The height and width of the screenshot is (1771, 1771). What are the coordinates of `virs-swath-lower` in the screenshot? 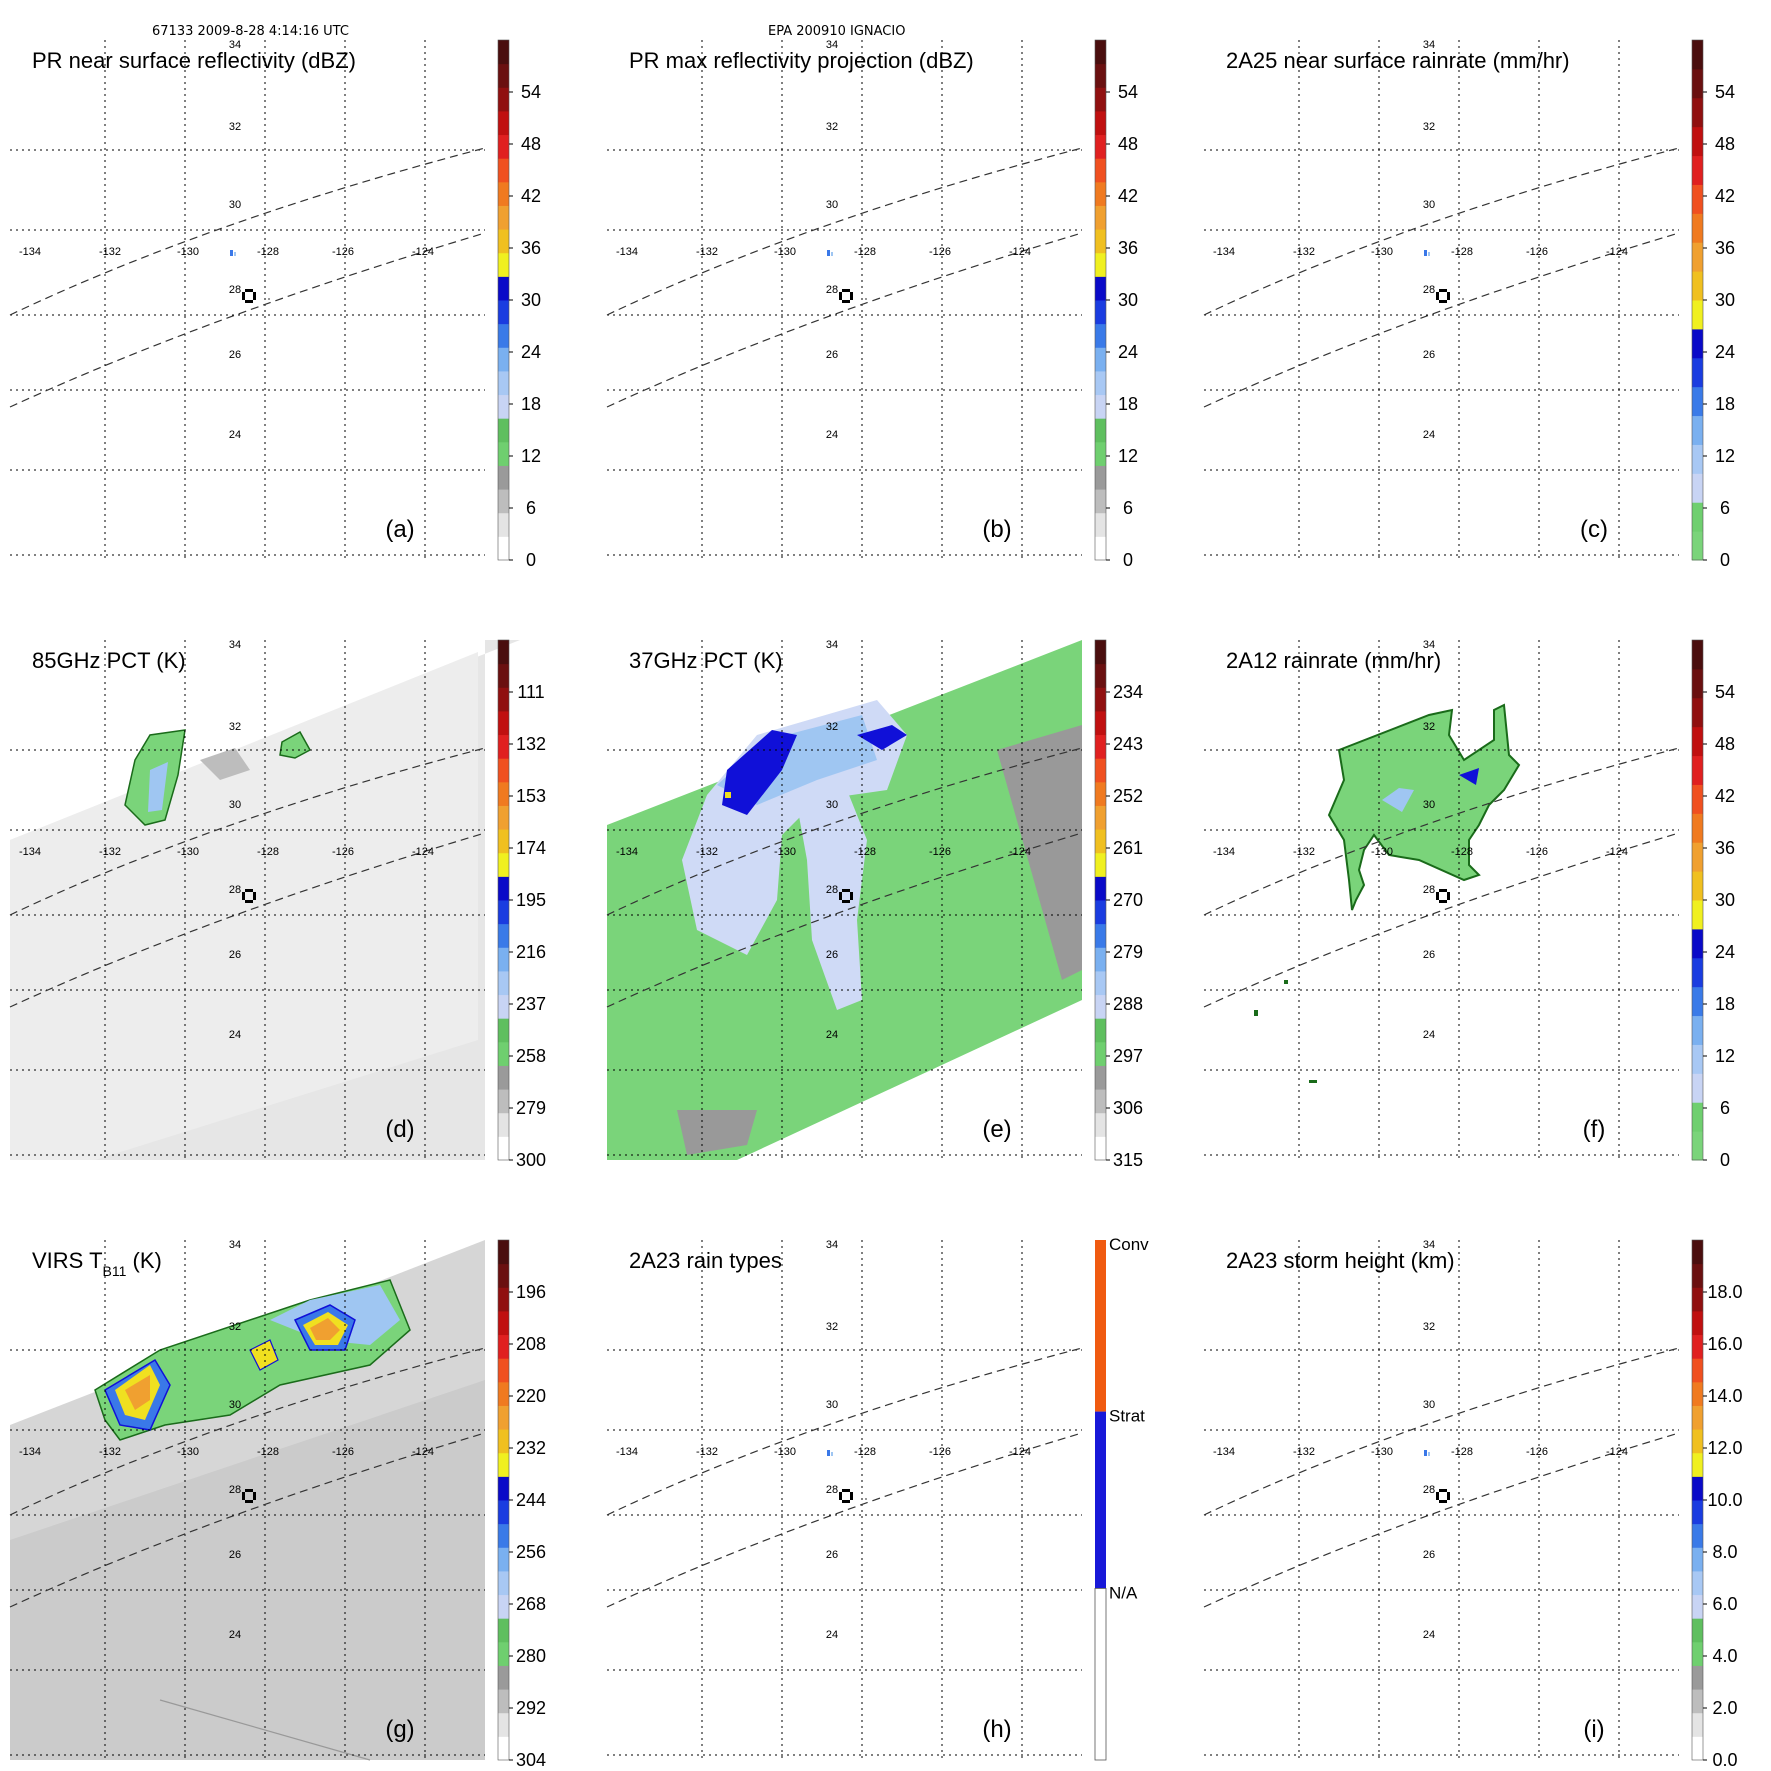 It's located at (247, 1570).